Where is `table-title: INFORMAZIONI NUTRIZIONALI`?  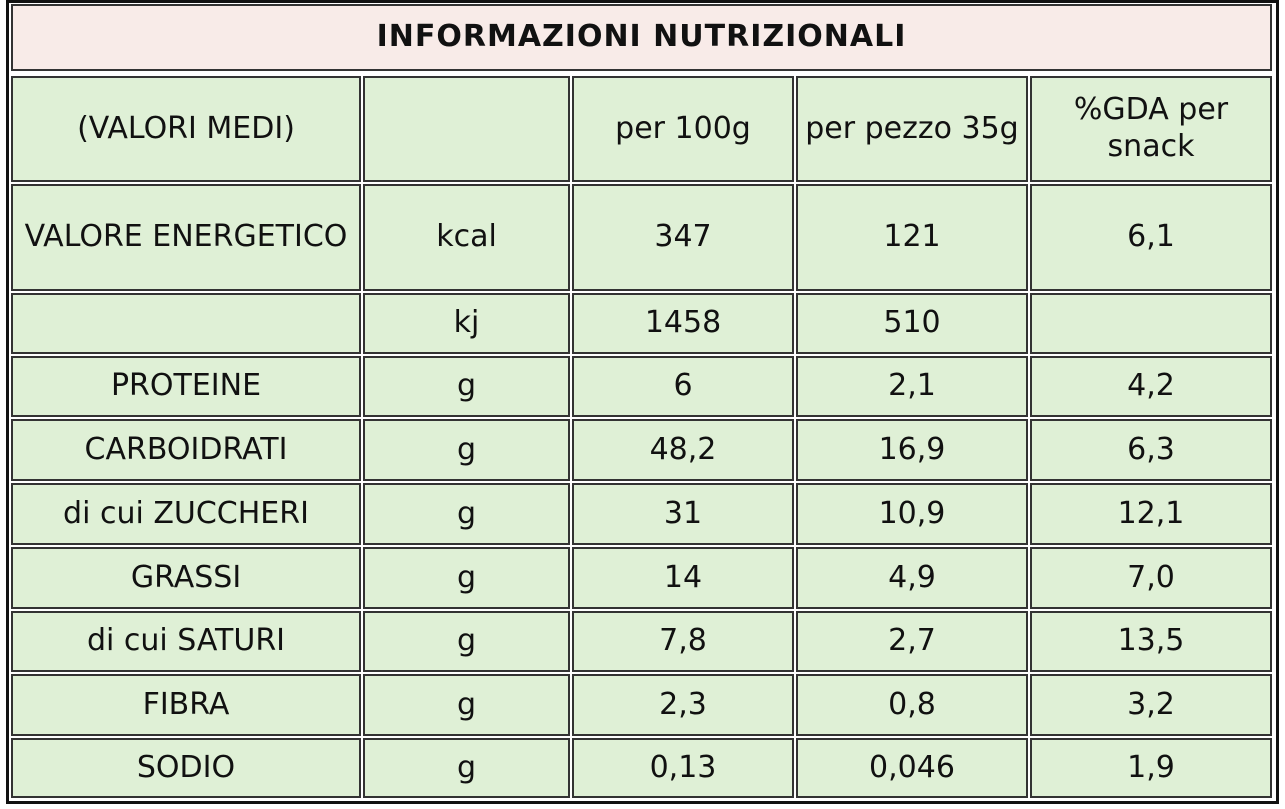
table-title: INFORMAZIONI NUTRIZIONALI is located at coordinates (641, 37).